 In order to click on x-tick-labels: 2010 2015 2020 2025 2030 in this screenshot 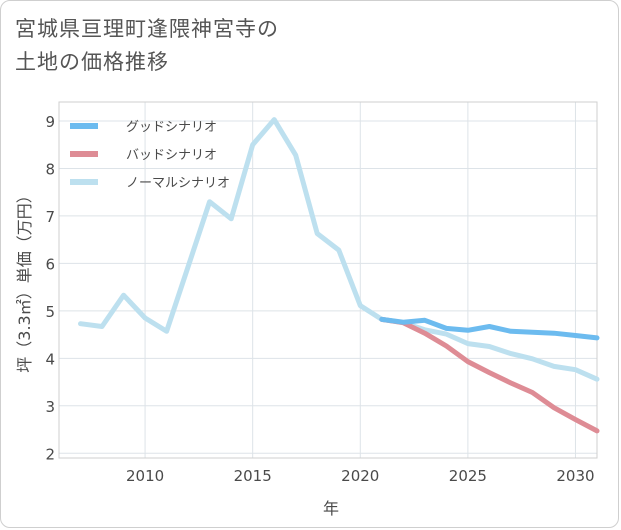, I will do `click(360, 476)`.